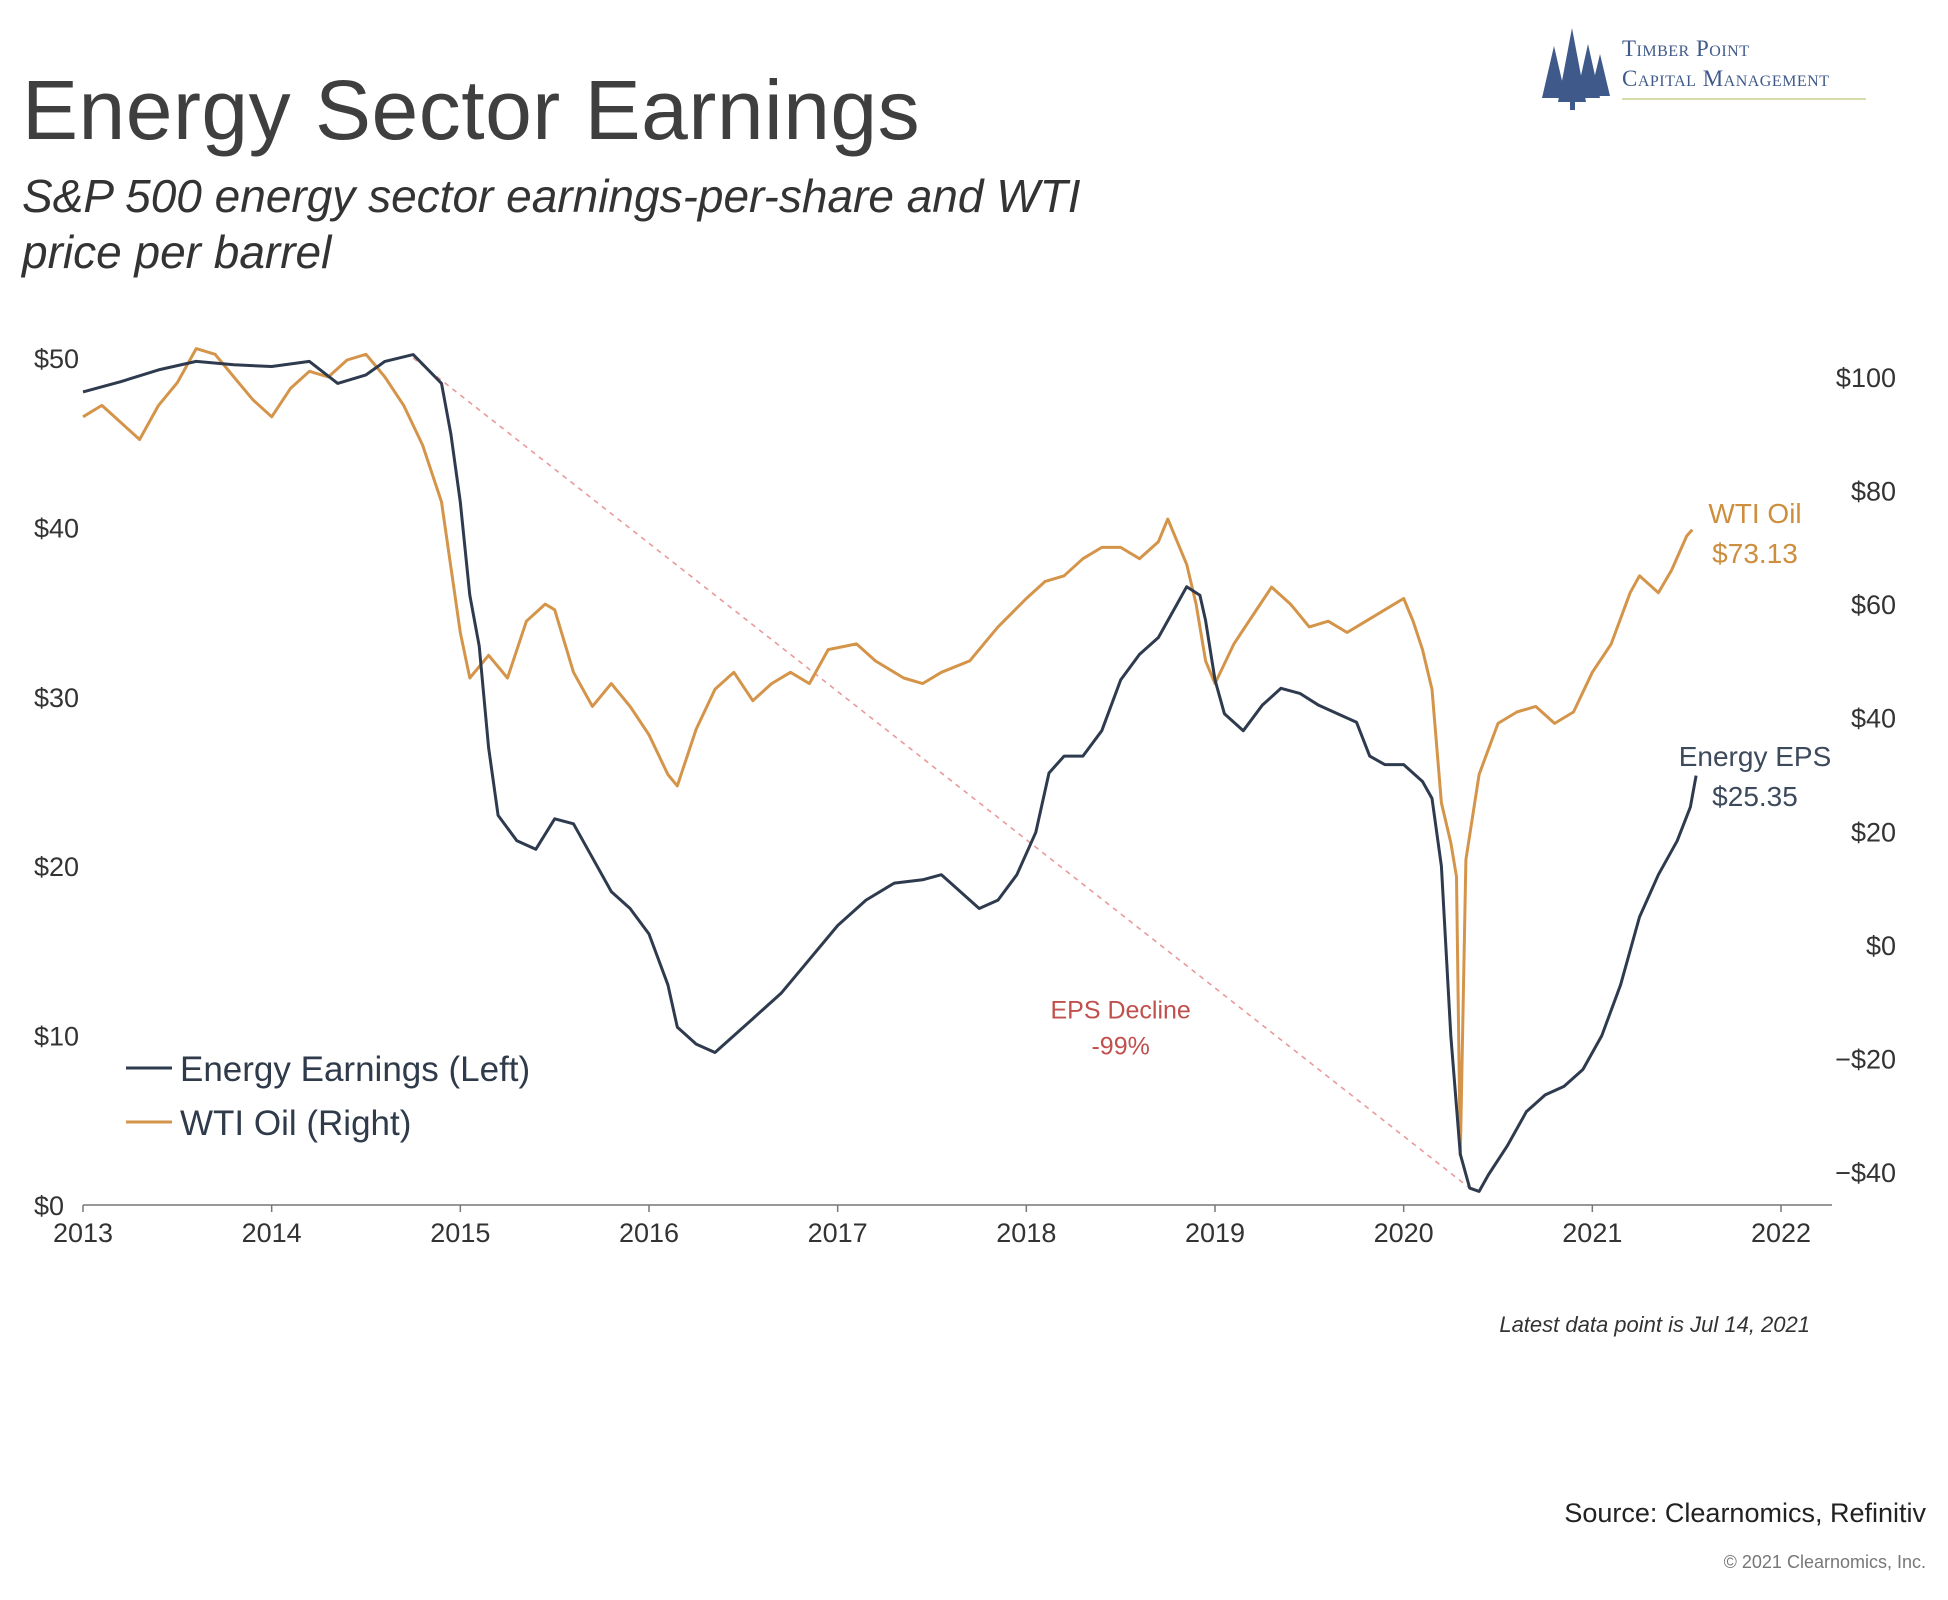  What do you see at coordinates (272, 1233) in the screenshot?
I see `x-tick-label: 2014` at bounding box center [272, 1233].